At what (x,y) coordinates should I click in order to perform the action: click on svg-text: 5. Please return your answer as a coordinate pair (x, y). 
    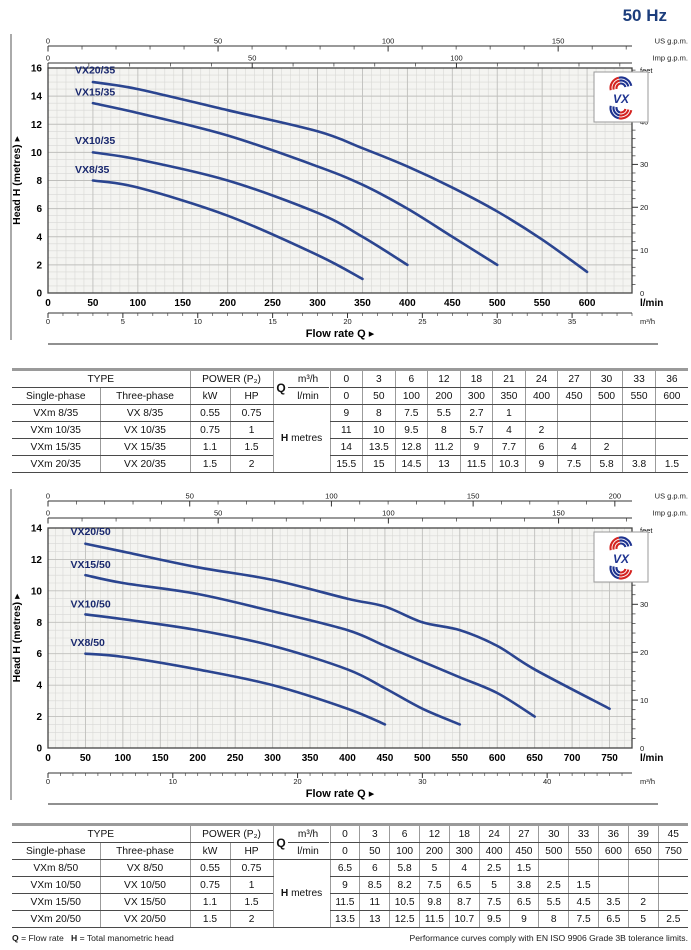
    Looking at the image, I should click on (123, 321).